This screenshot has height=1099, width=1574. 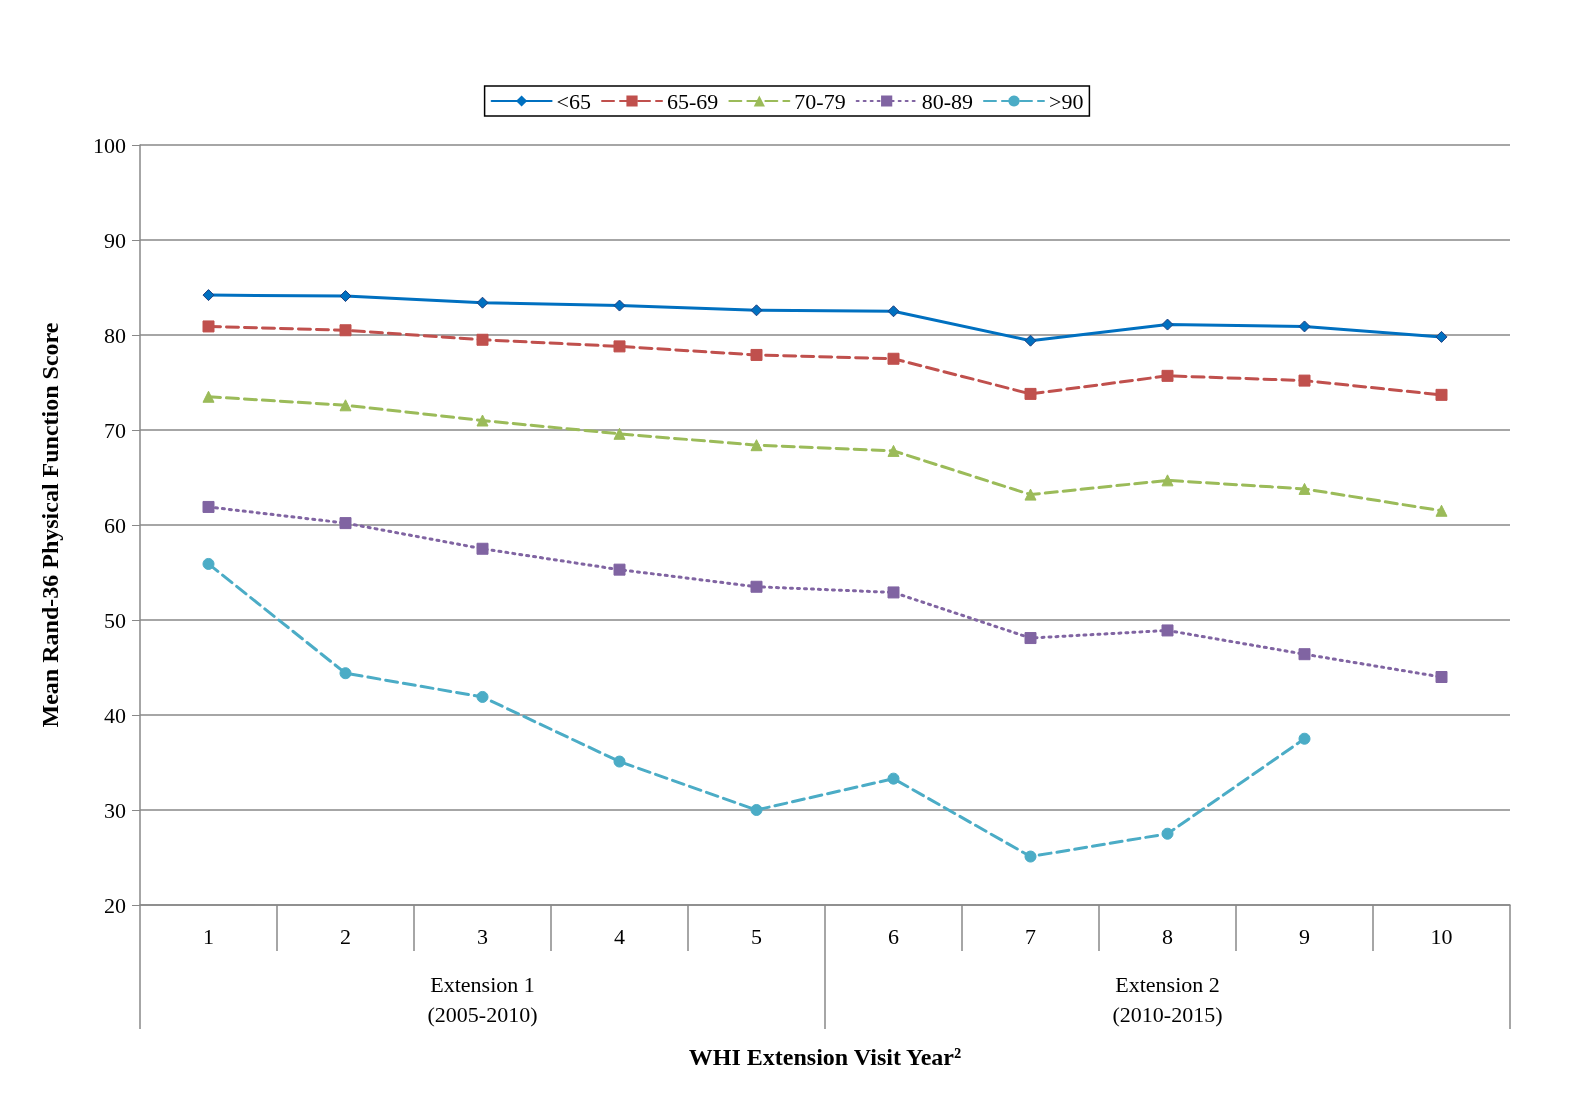 What do you see at coordinates (893, 936) in the screenshot?
I see `x-tick-label: 6` at bounding box center [893, 936].